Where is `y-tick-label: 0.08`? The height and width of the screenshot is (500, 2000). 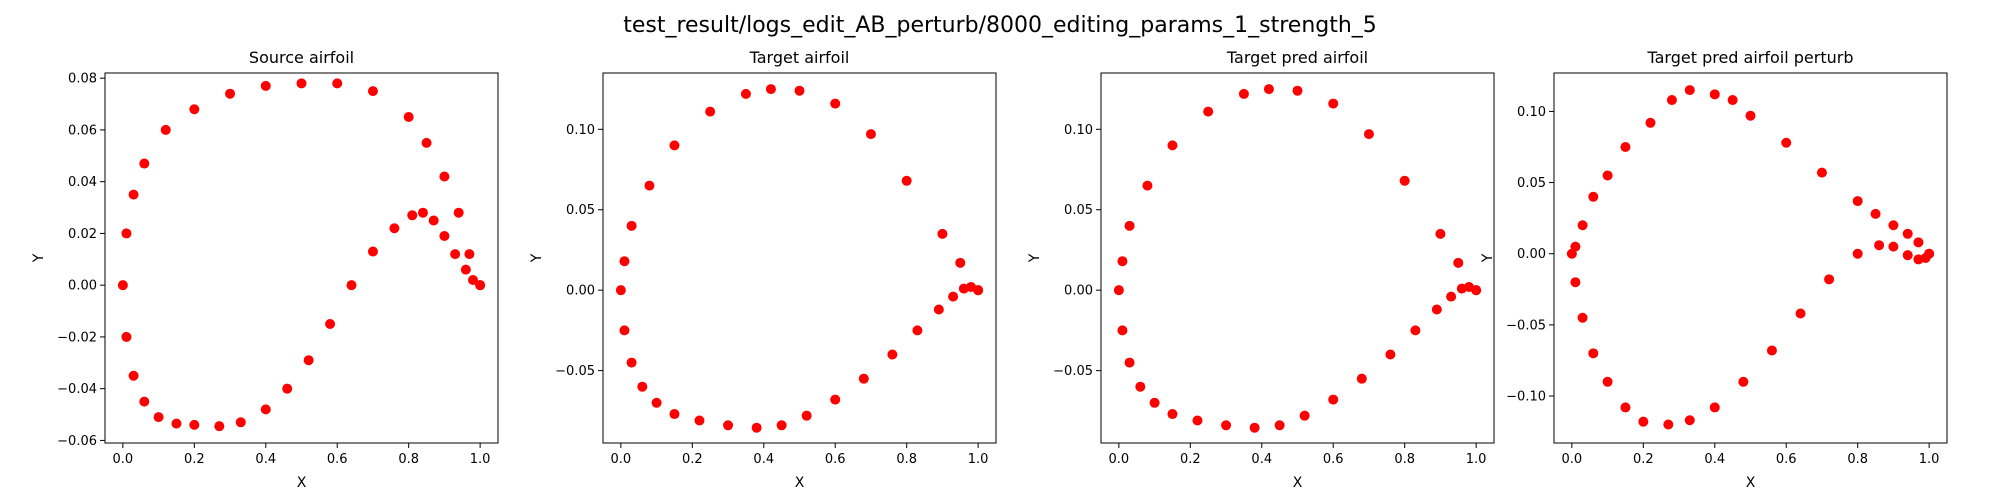
y-tick-label: 0.08 is located at coordinates (82, 79).